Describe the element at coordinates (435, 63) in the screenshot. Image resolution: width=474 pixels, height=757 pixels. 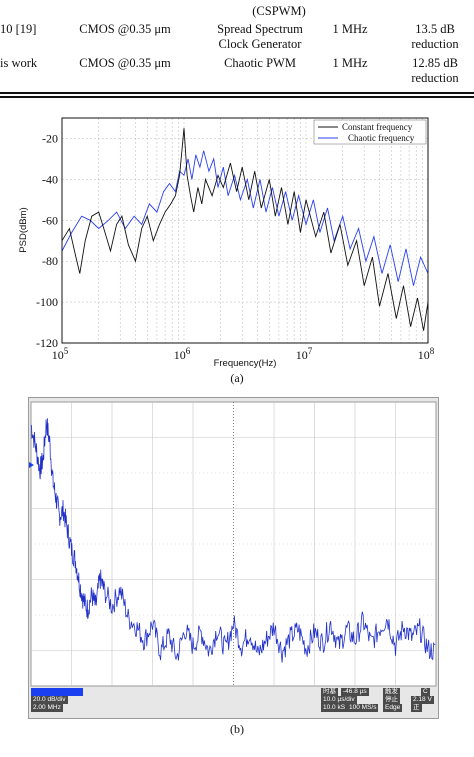
I see `table-row-2-result-line1: 12.85 dB` at that location.